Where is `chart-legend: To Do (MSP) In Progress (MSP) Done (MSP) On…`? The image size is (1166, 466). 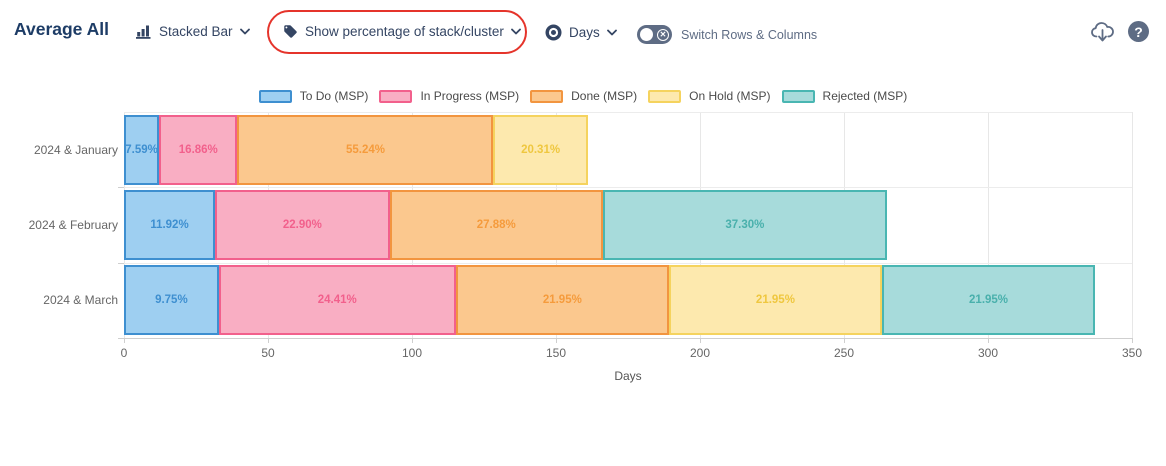
chart-legend: To Do (MSP) In Progress (MSP) Done (MSP) On… is located at coordinates (583, 96).